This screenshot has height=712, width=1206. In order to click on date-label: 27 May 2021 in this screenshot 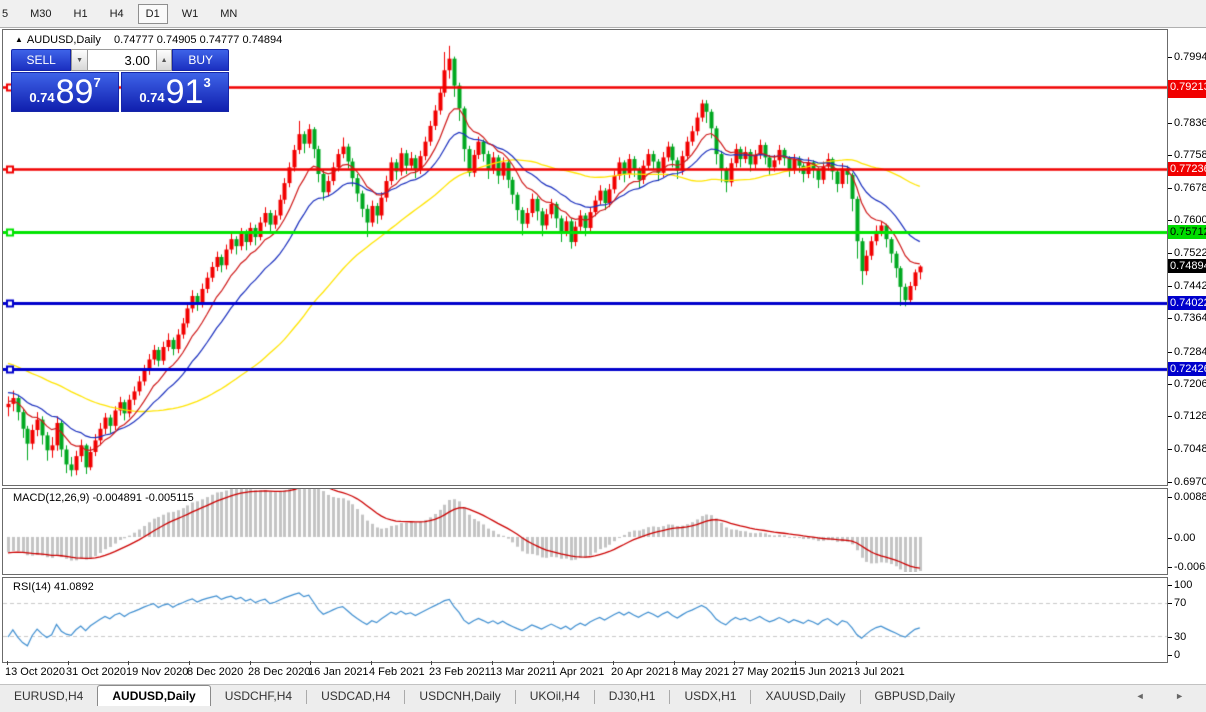, I will do `click(764, 672)`.